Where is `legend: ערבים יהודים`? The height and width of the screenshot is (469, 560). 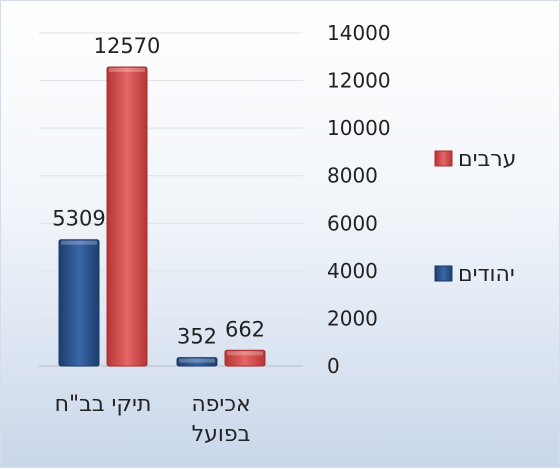
legend: ערבים יהודים is located at coordinates (475, 217).